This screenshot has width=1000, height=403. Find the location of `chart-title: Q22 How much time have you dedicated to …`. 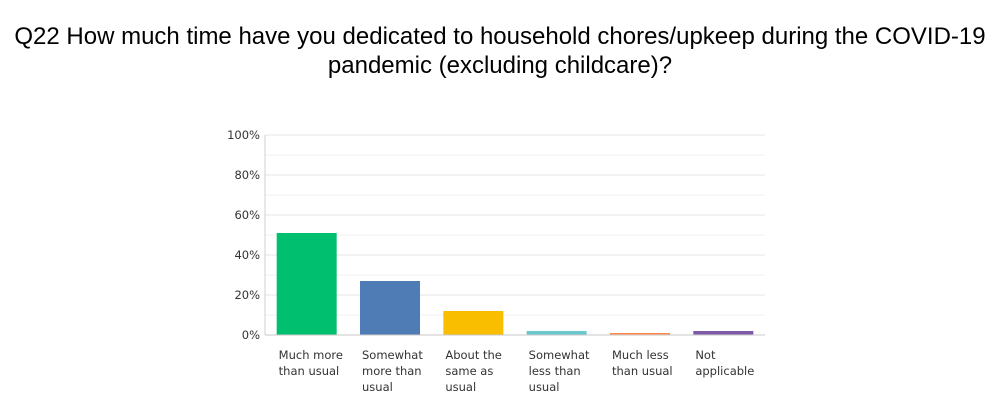

chart-title: Q22 How much time have you dedicated to … is located at coordinates (500, 51).